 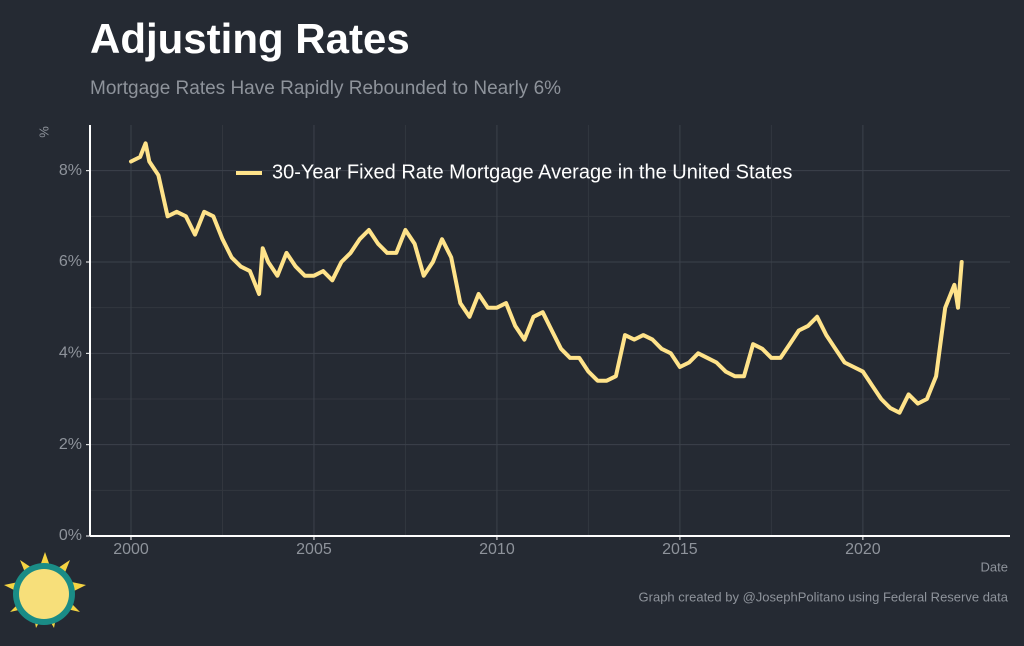 I want to click on y-tick-label: 6%, so click(x=70, y=261).